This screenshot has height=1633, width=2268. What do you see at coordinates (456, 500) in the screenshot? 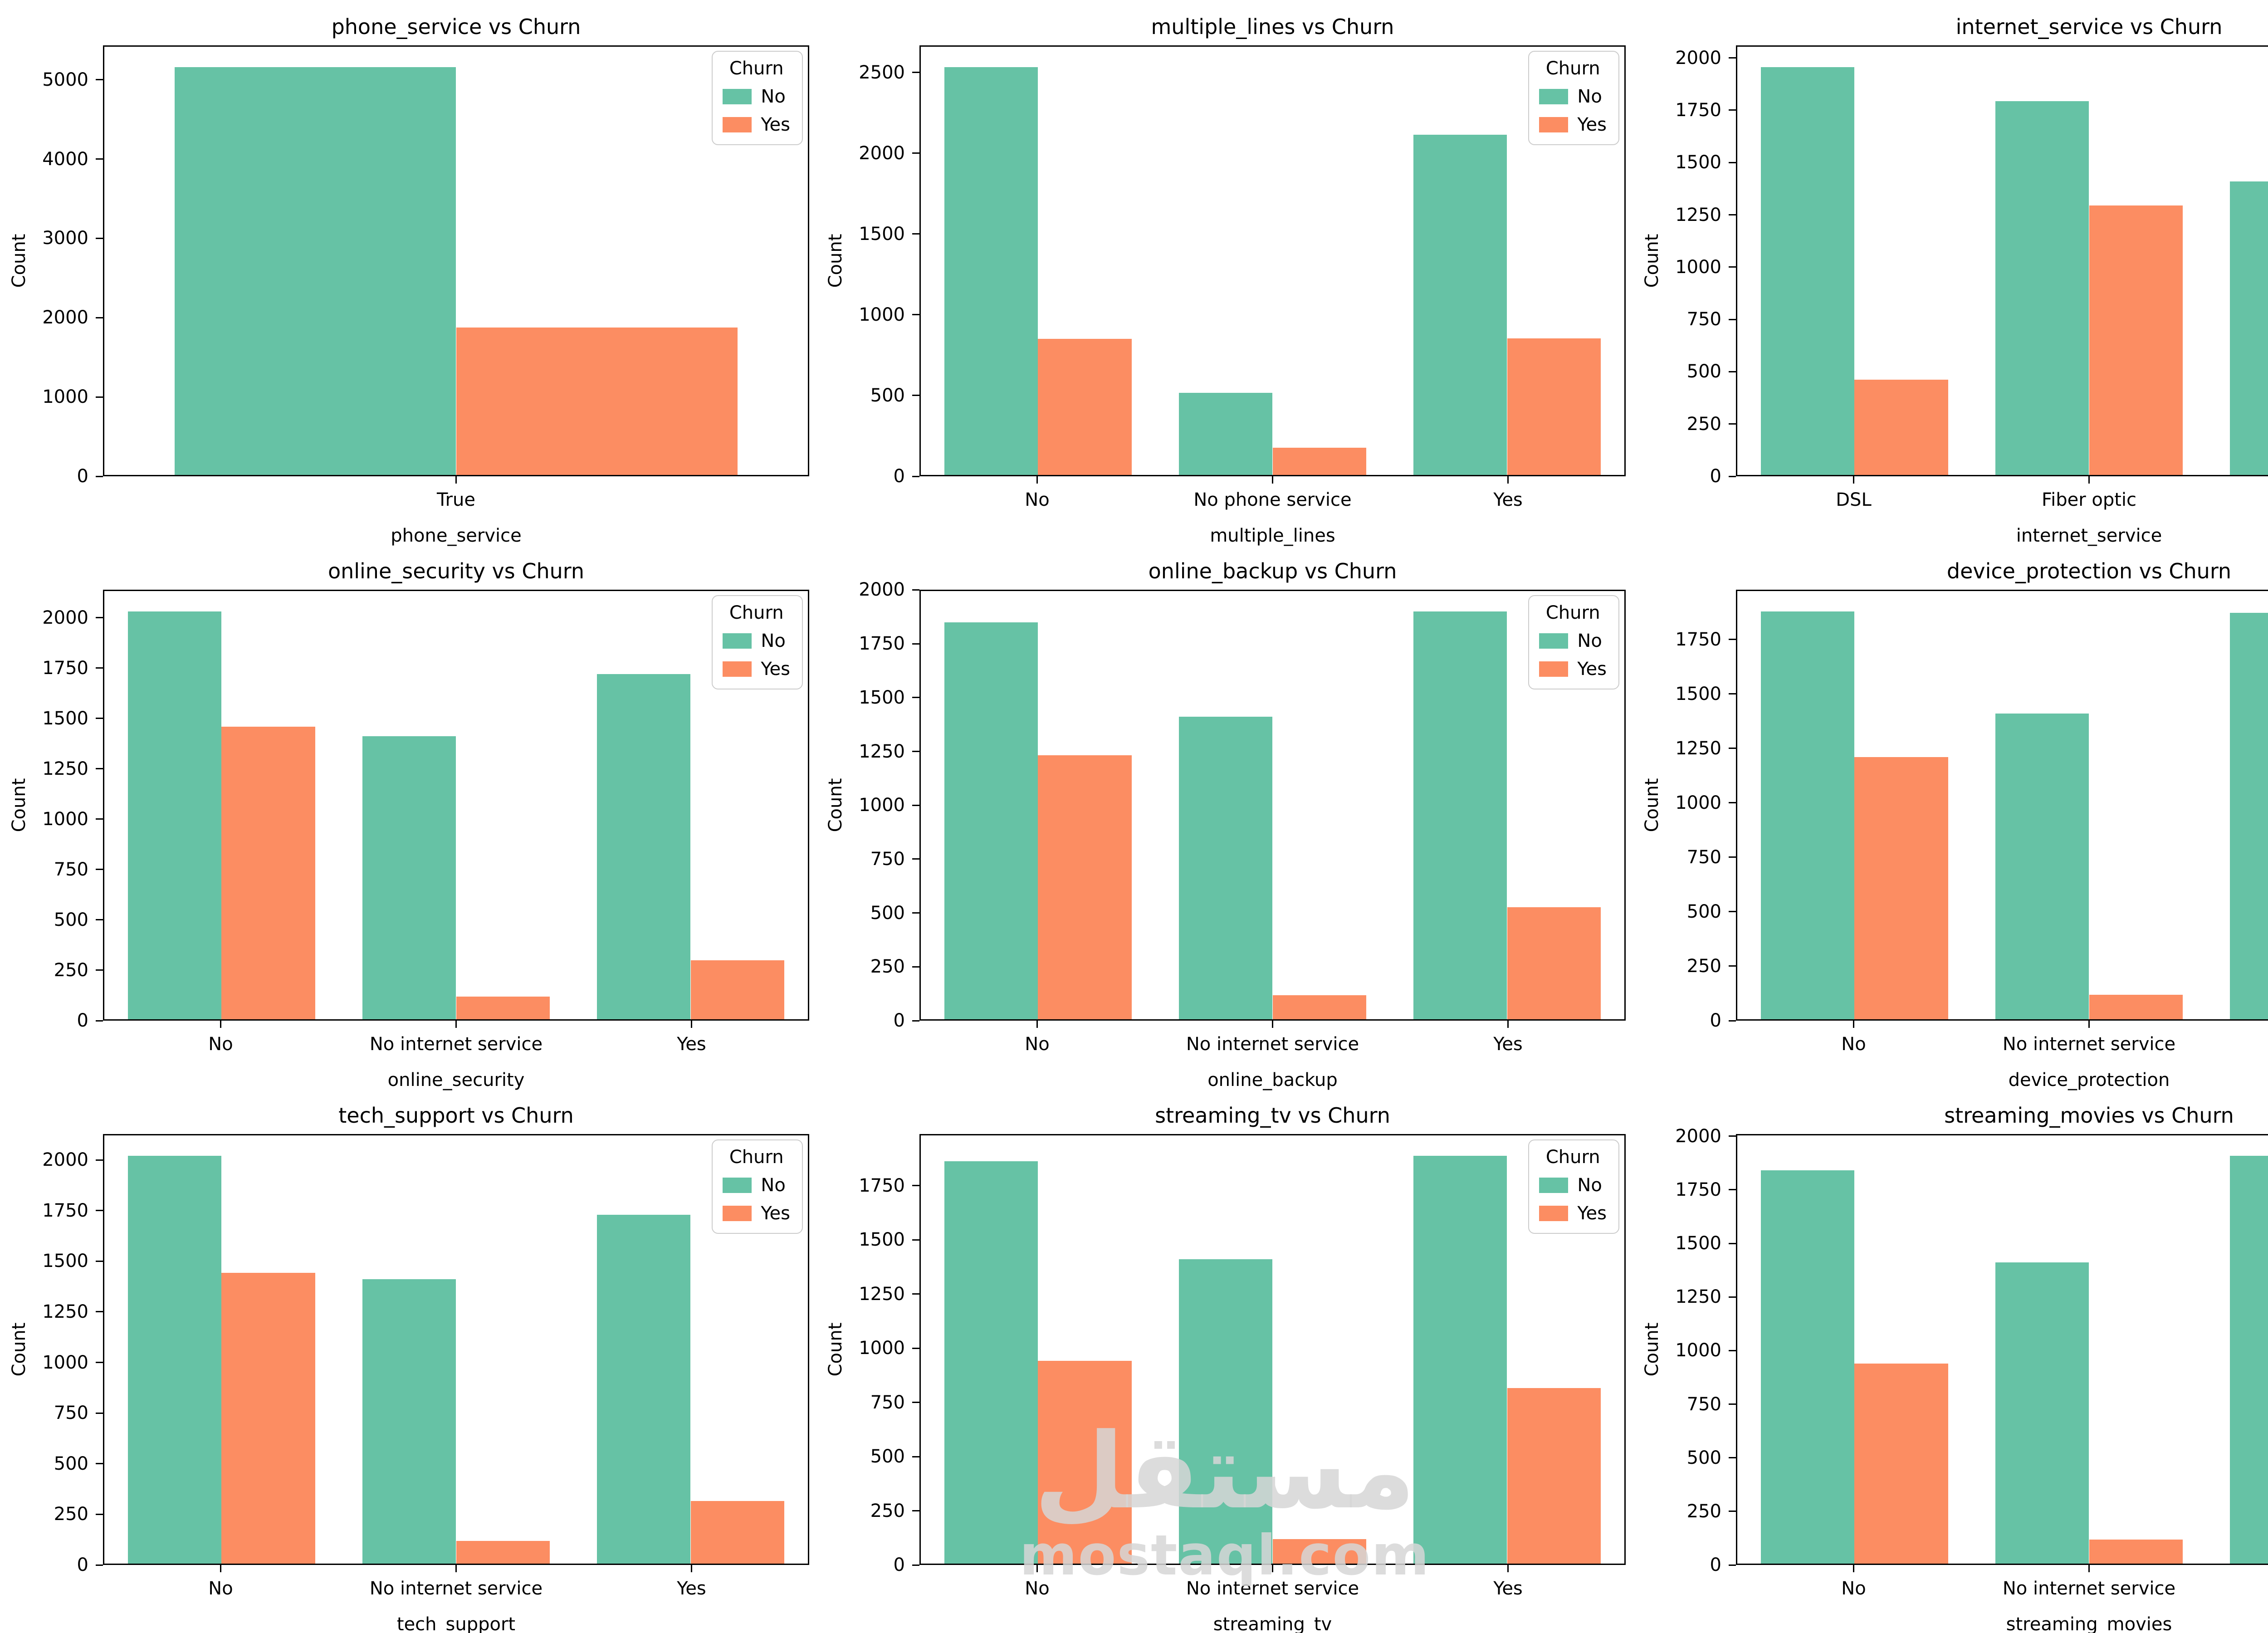
I see `x-tick-label: True` at bounding box center [456, 500].